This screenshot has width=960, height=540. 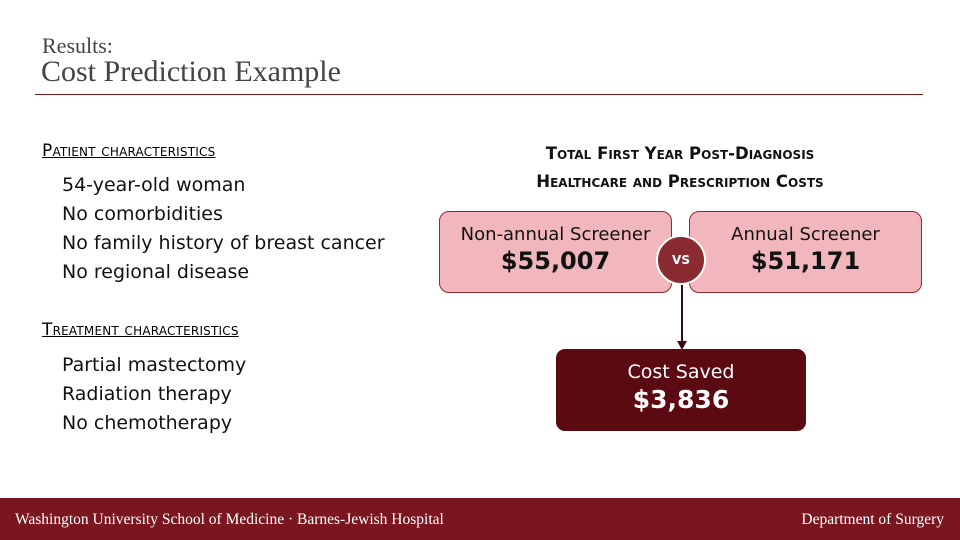 I want to click on list-item: Radiation therapy, so click(x=147, y=394).